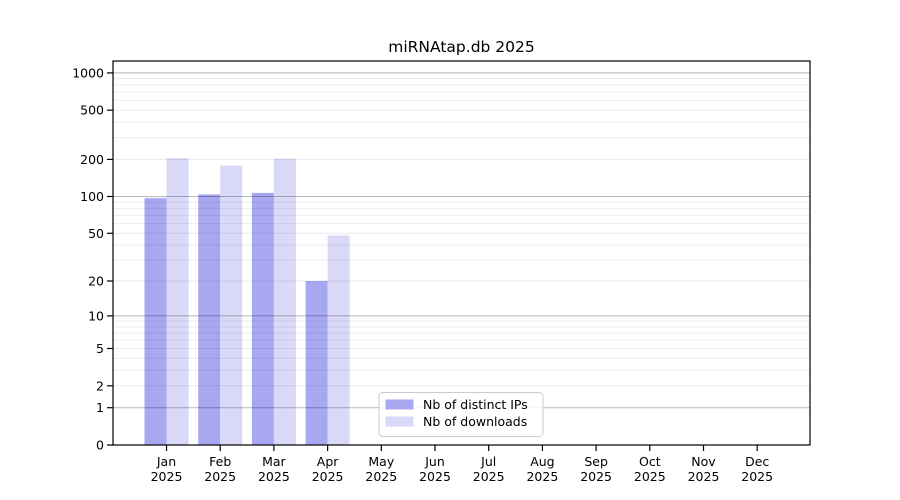  What do you see at coordinates (704, 476) in the screenshot?
I see `x-tick-year-nov: 2025` at bounding box center [704, 476].